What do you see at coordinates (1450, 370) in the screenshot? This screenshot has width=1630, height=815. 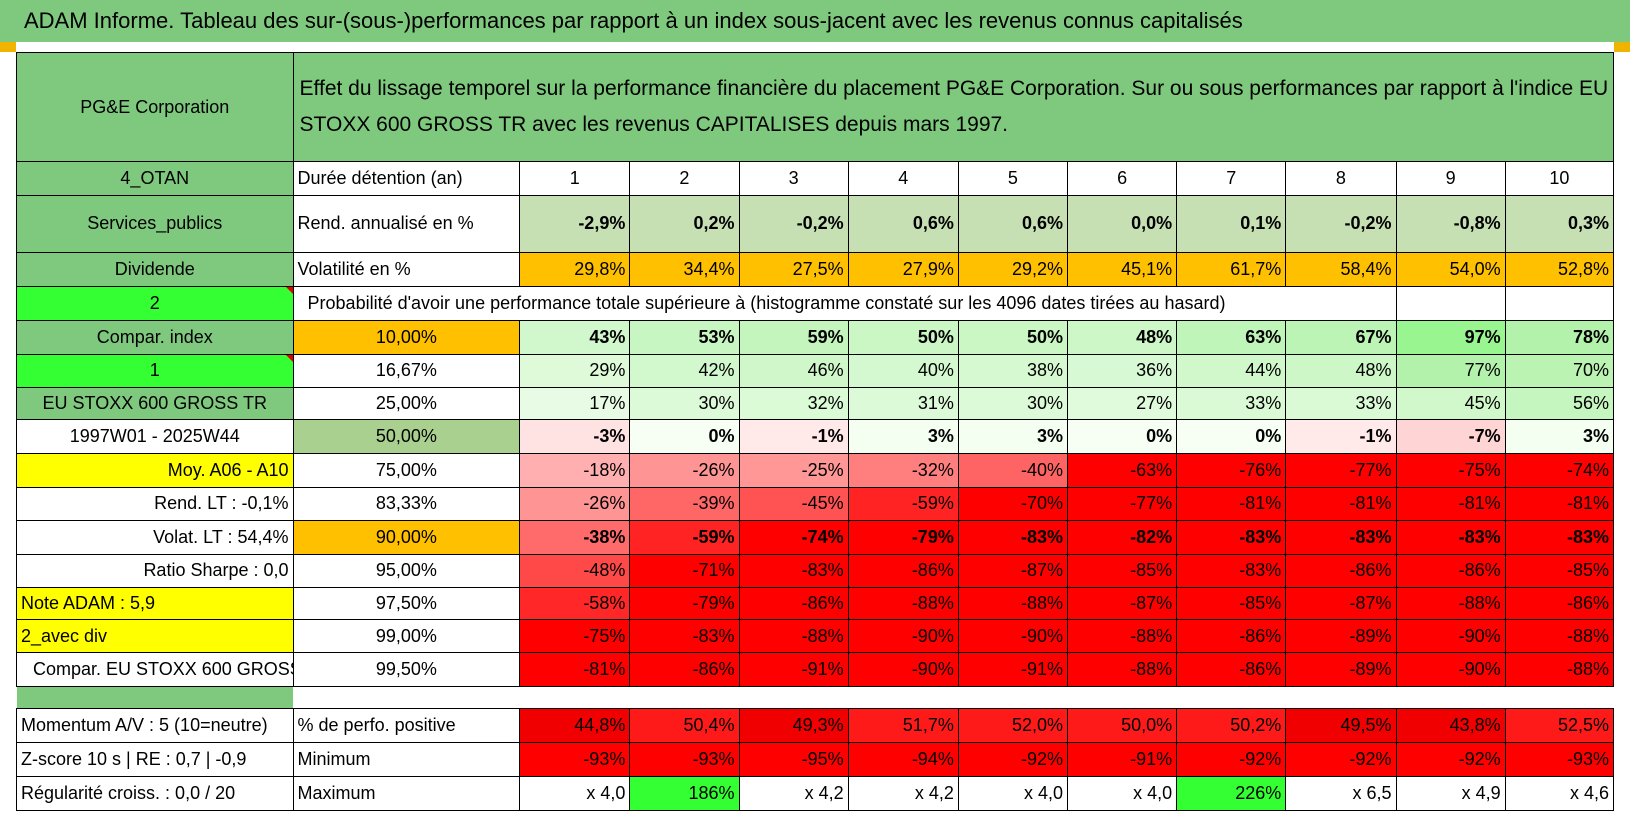 I see `proba-cell: 77%` at bounding box center [1450, 370].